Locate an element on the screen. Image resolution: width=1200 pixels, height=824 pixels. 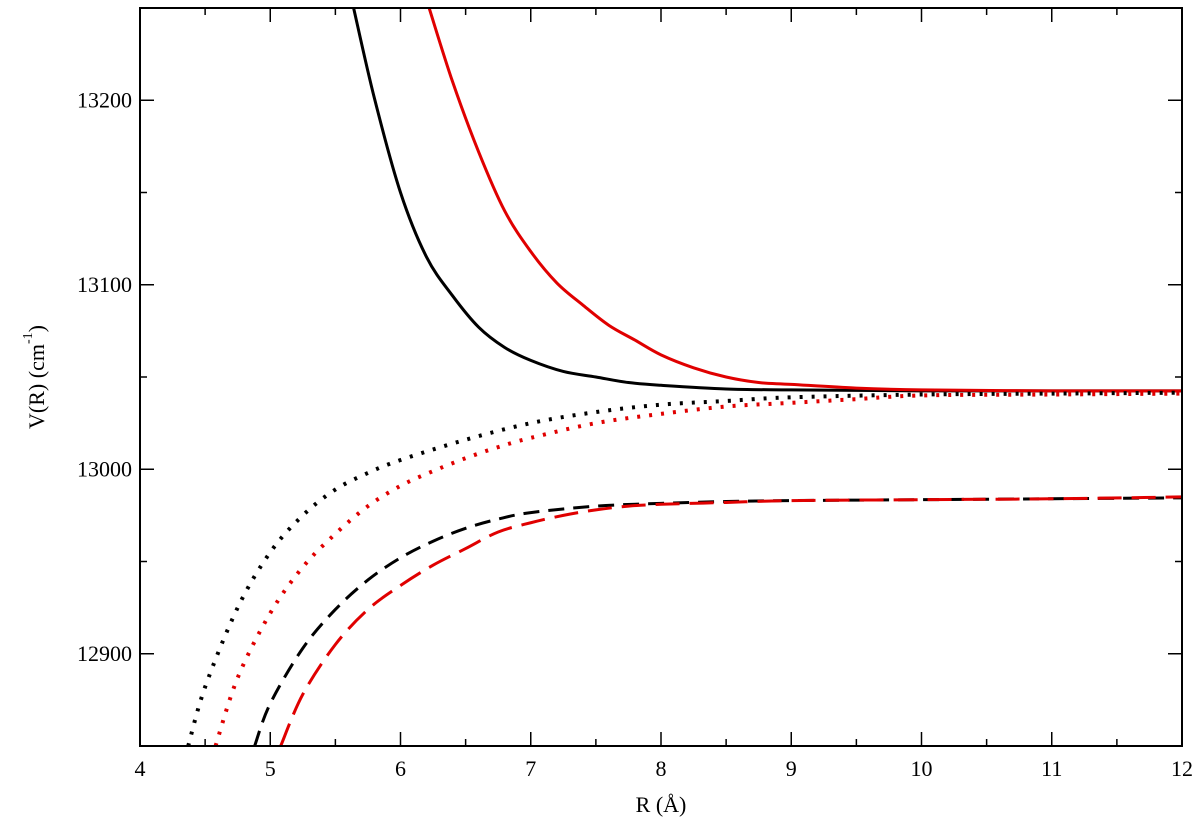
y-tick-label: 12900 is located at coordinates (104, 653).